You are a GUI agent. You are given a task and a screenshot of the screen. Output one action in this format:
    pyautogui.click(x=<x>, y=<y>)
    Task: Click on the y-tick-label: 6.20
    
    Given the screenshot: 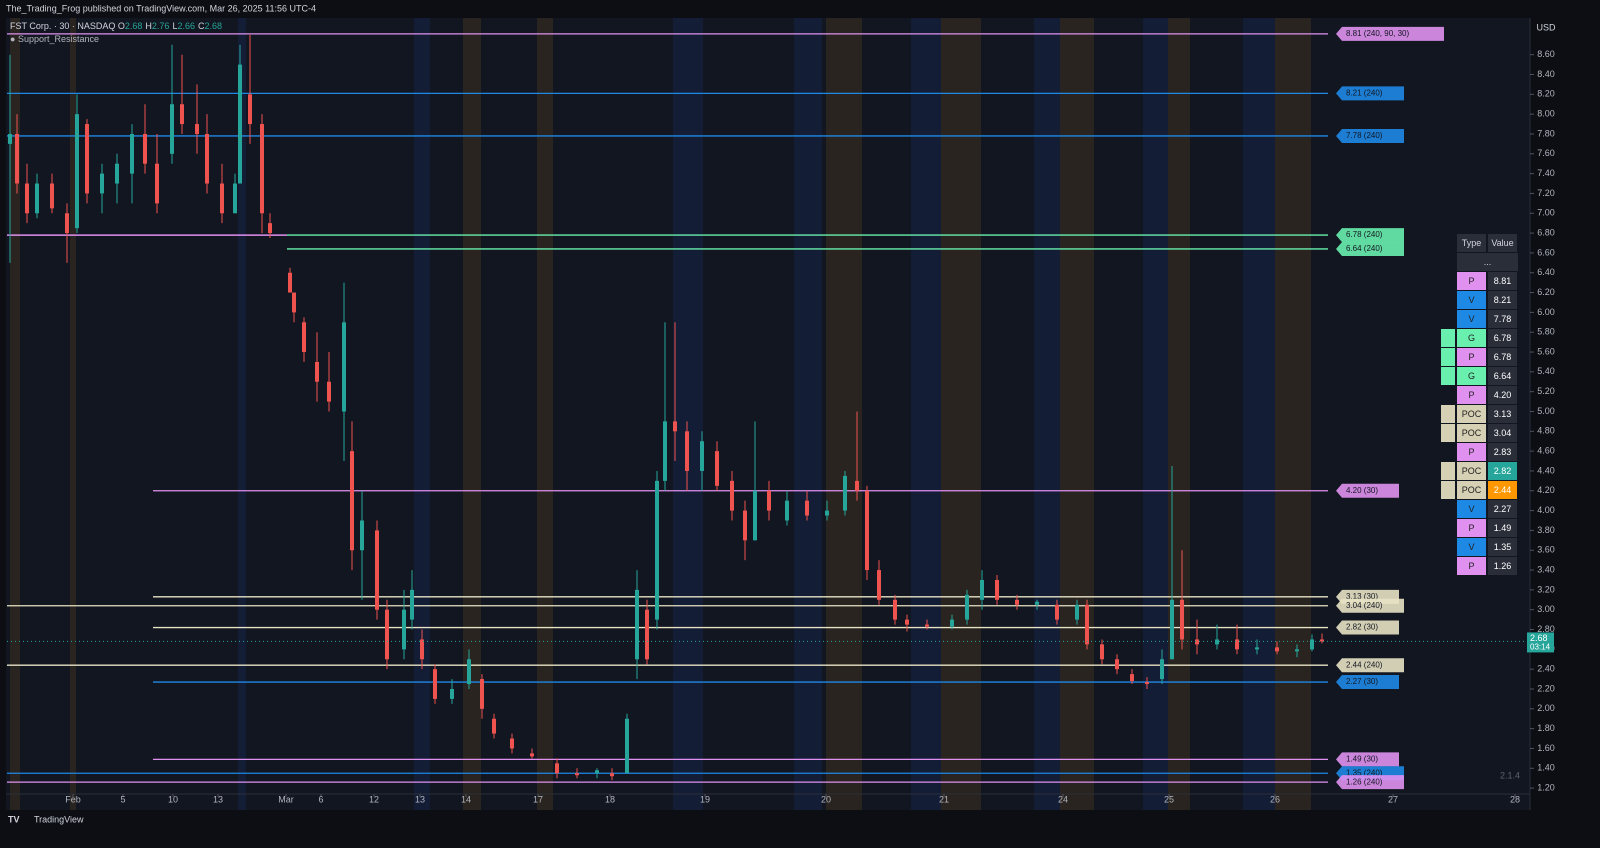 What is the action you would take?
    pyautogui.click(x=1546, y=292)
    